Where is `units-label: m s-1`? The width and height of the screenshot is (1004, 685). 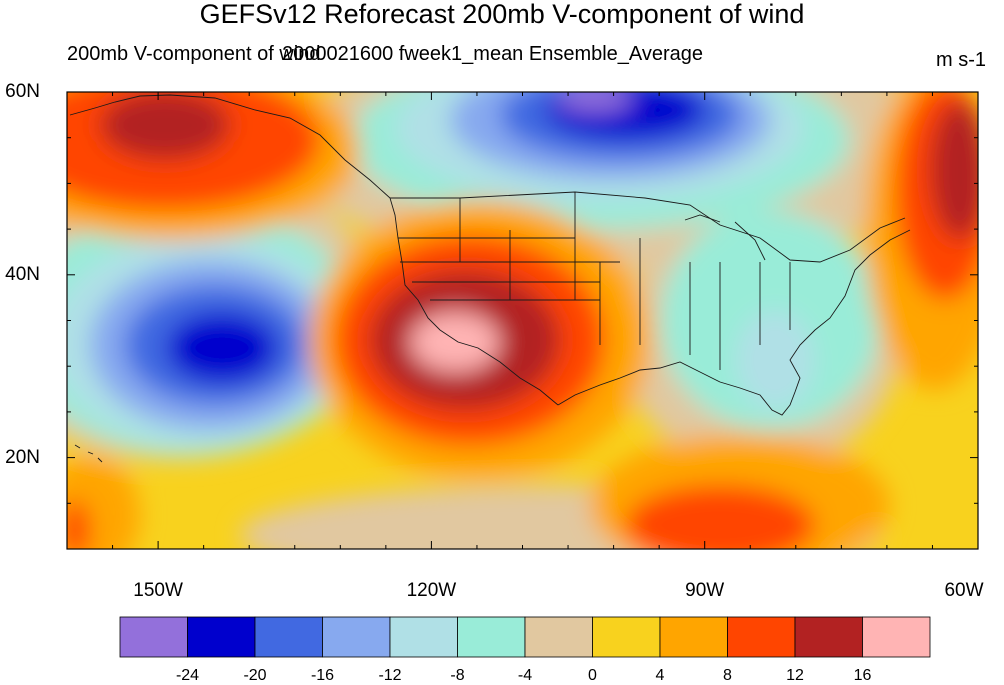
units-label: m s-1 is located at coordinates (961, 60).